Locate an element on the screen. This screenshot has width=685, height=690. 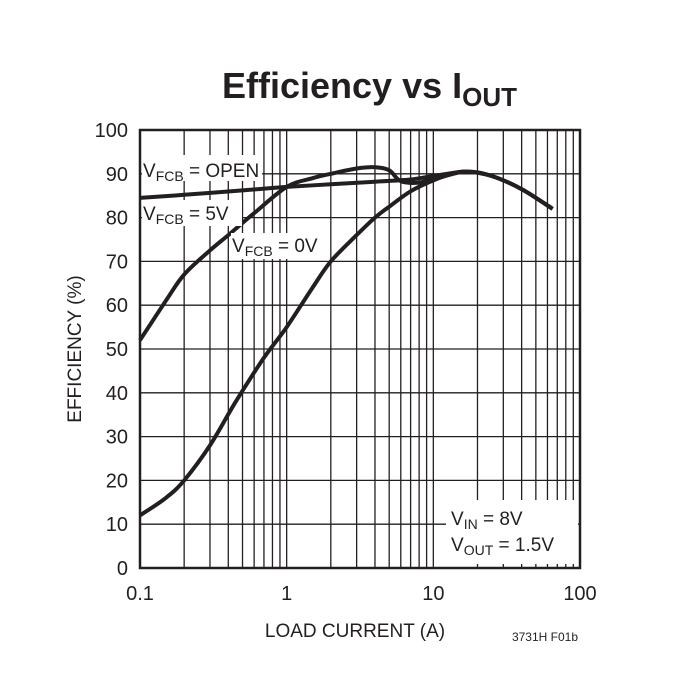
y-tick-label: 60 is located at coordinates (117, 306).